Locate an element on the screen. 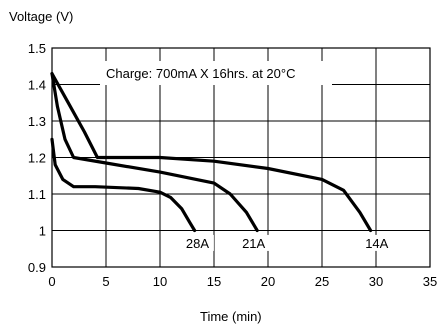  y-tick-label: 1 is located at coordinates (42, 231).